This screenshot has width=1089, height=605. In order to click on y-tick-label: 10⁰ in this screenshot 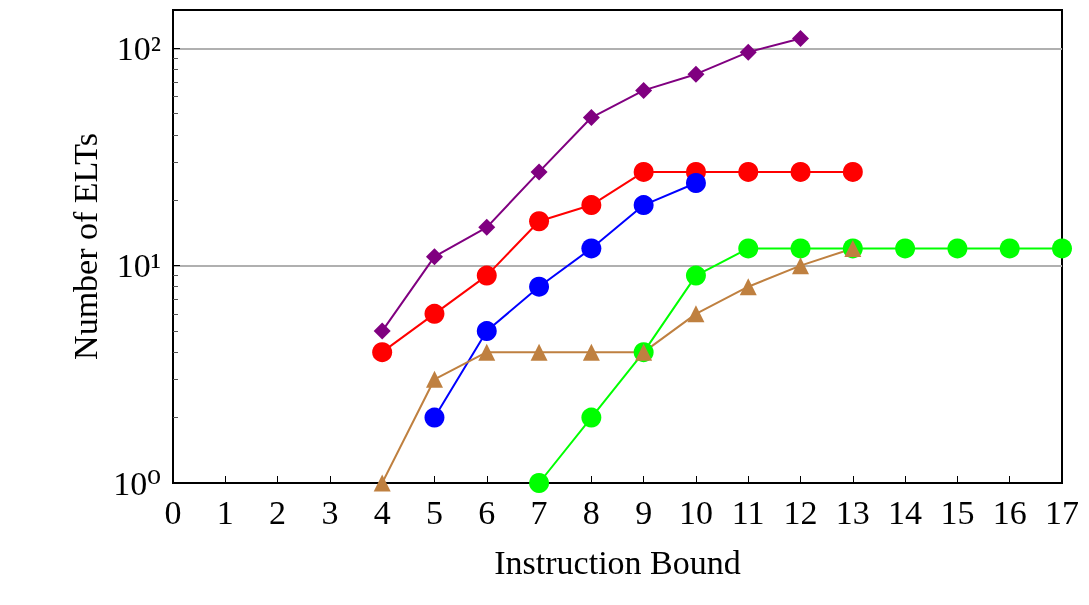, I will do `click(137, 483)`.